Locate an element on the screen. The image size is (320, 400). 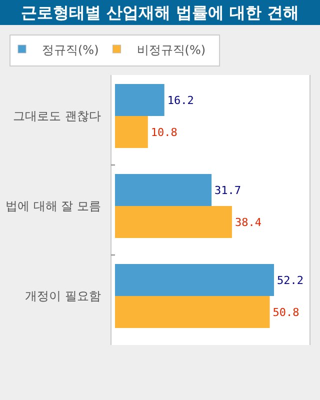
y-tick-label: 개정이 필요함 is located at coordinates (63, 296).